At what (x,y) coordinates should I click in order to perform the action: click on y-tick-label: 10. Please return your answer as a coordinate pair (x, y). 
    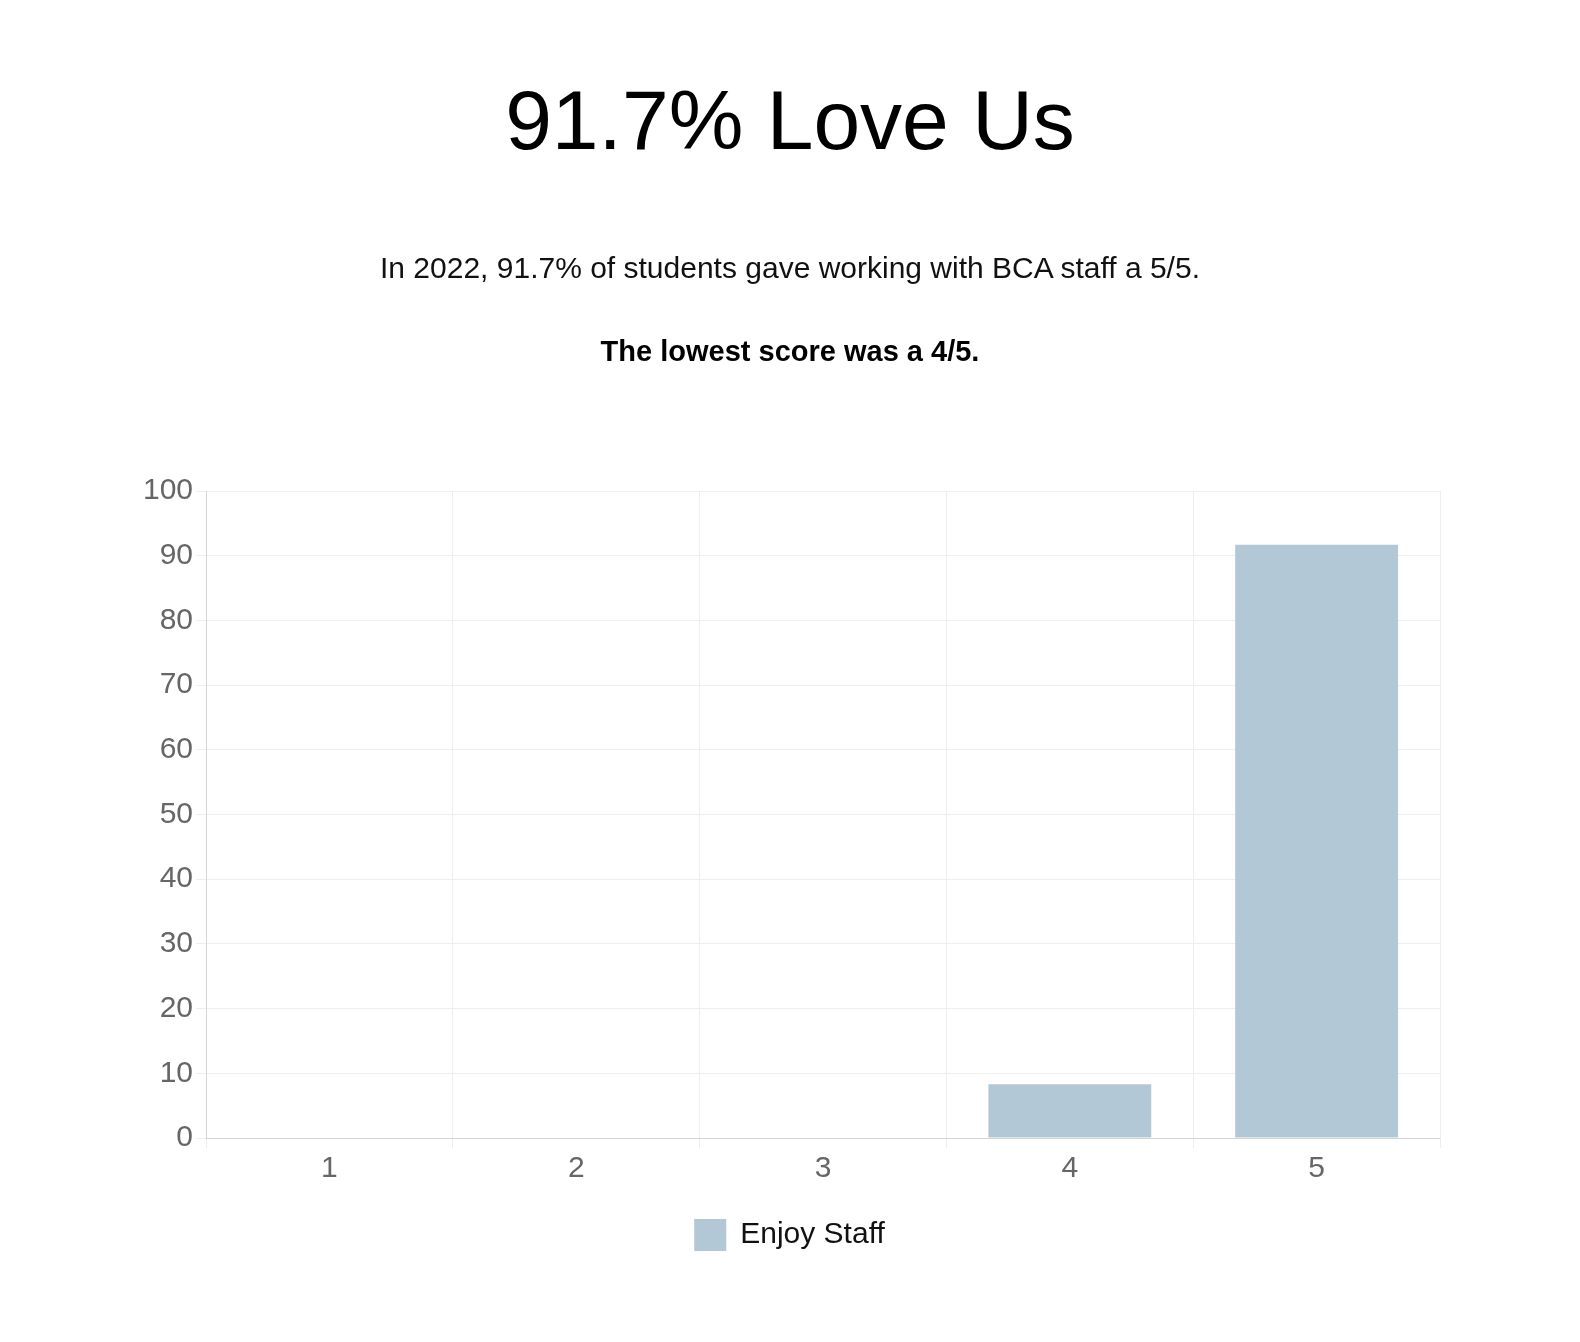
    Looking at the image, I should click on (176, 1071).